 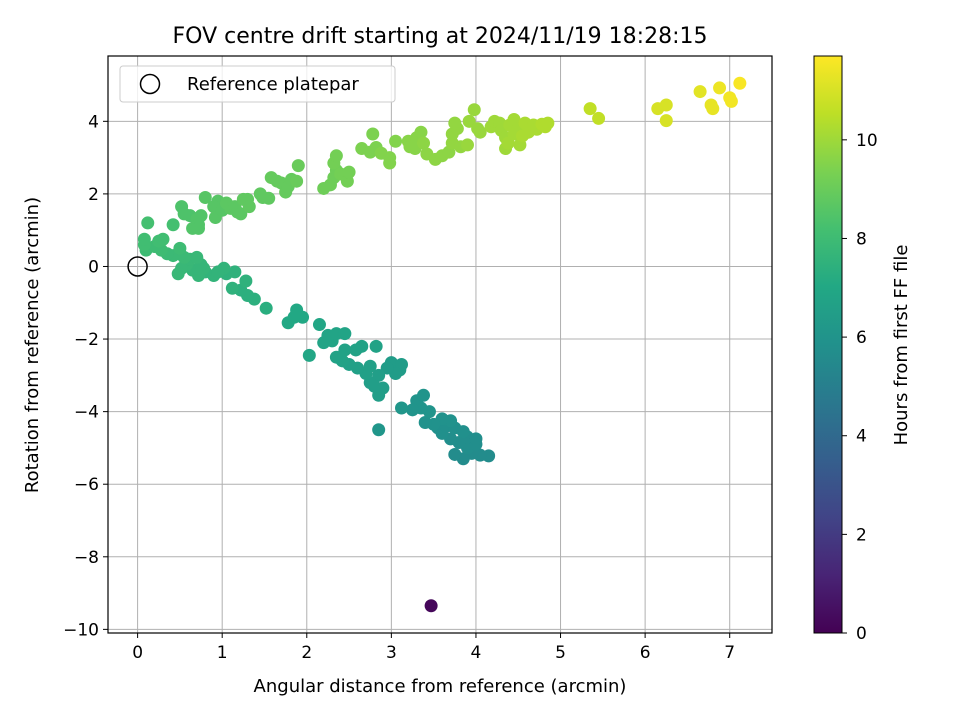 What do you see at coordinates (645, 653) in the screenshot?
I see `x-tick-label: 6` at bounding box center [645, 653].